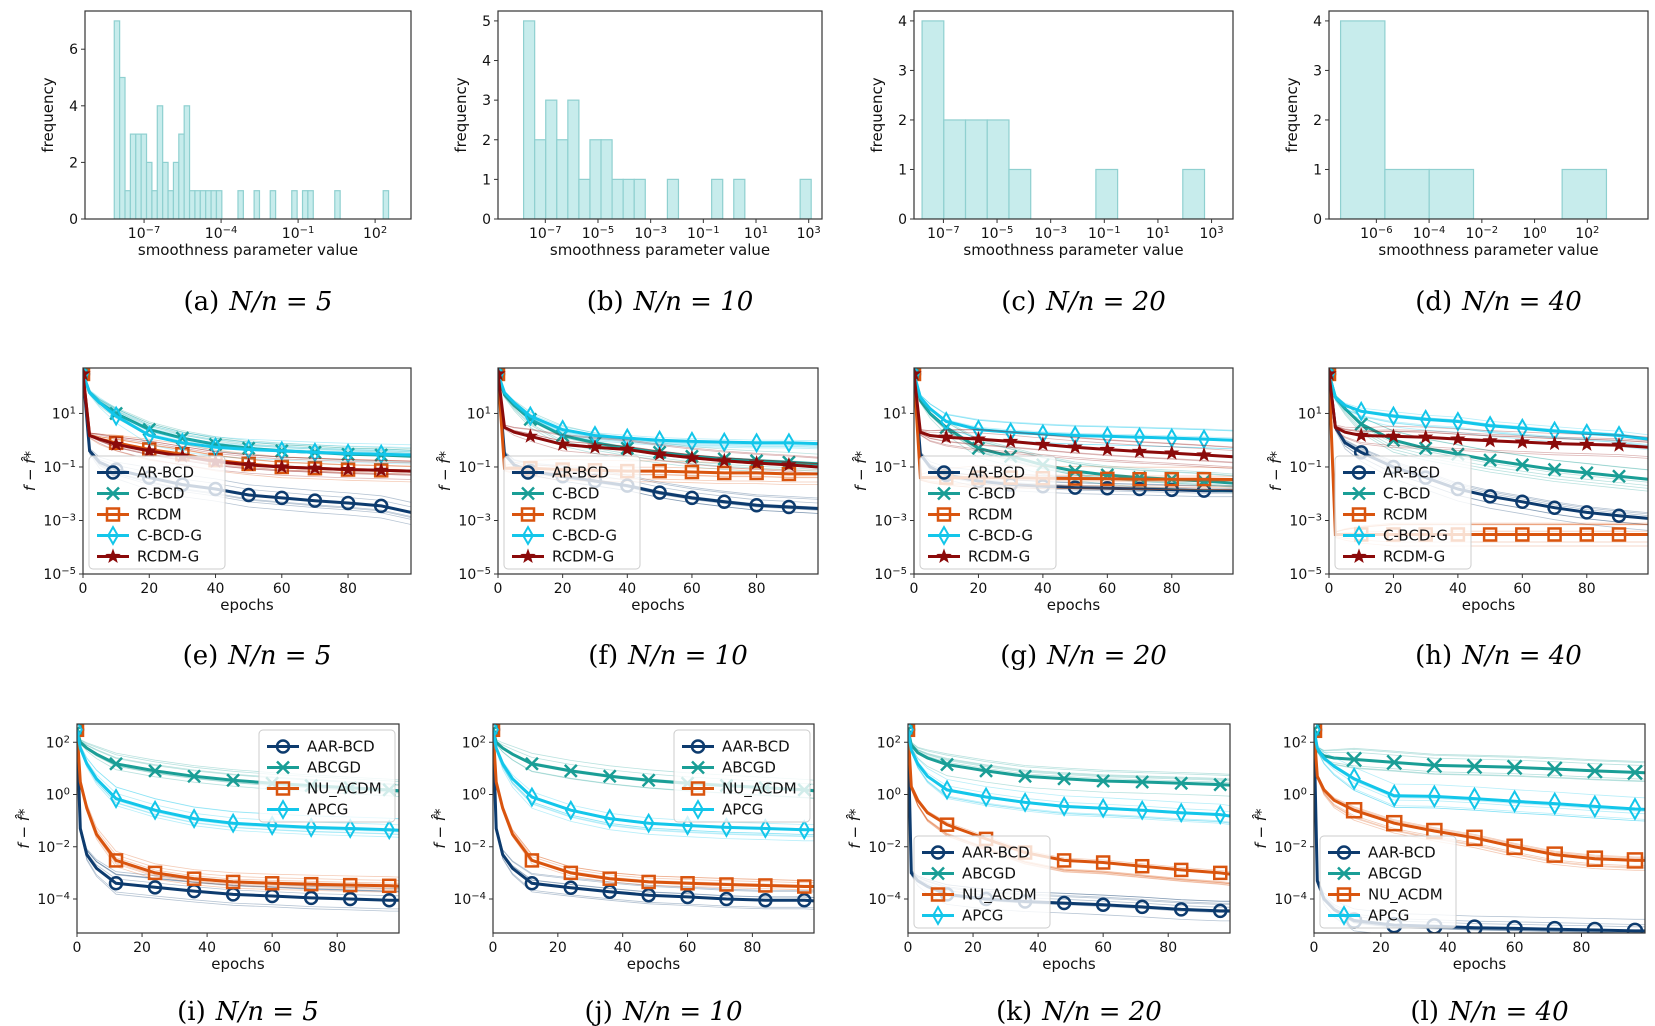 This screenshot has height=1026, width=1655. Describe the element at coordinates (1310, 414) in the screenshot. I see `y-tick-label: 10¹` at that location.